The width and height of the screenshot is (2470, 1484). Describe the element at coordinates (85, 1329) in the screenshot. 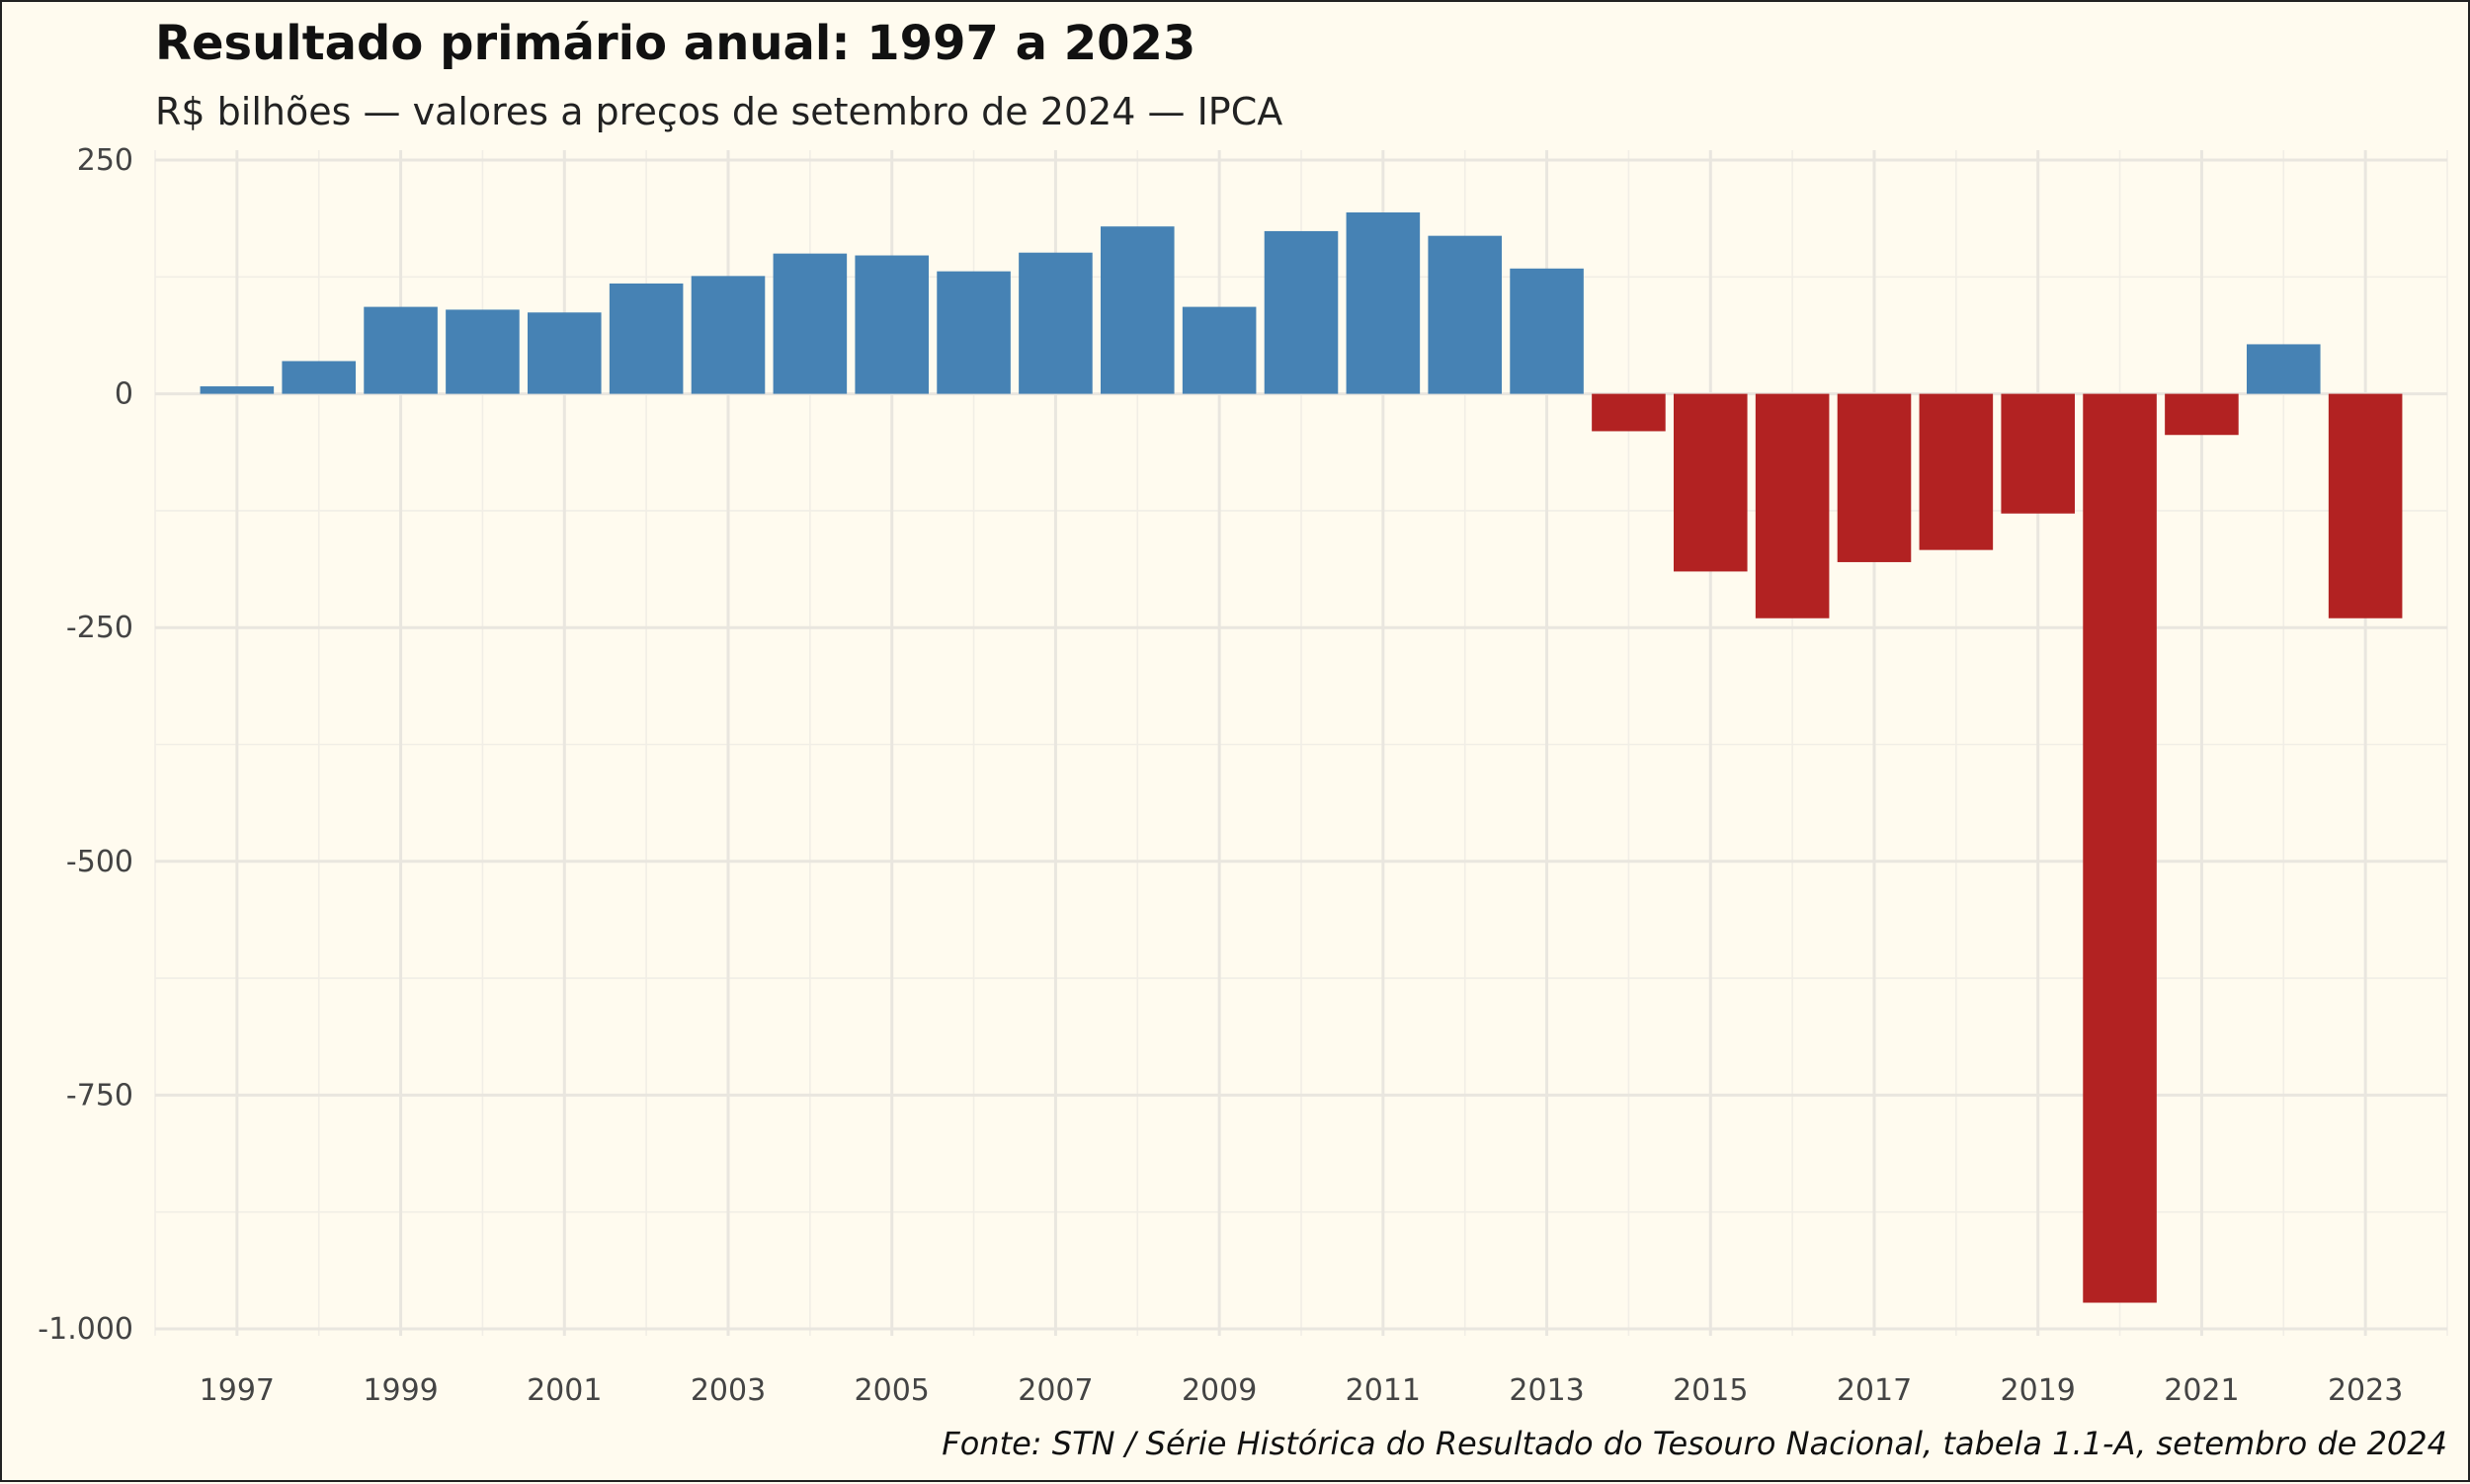

I see `y-tick-label: -1.000` at that location.